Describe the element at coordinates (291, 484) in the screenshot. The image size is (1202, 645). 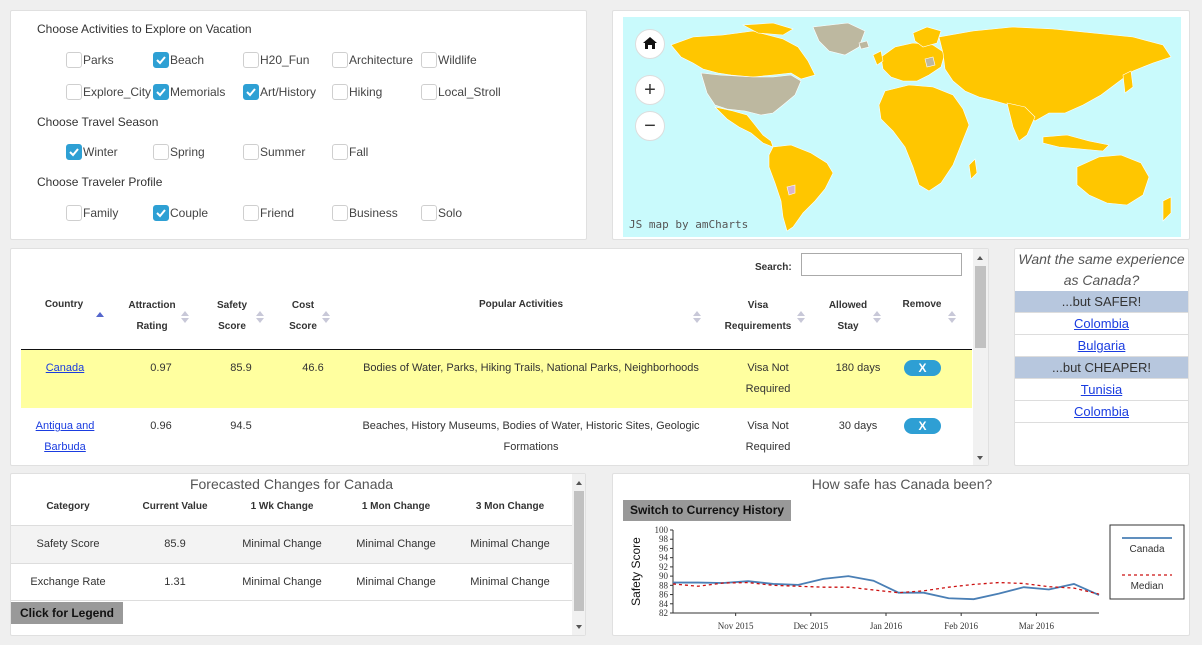
I see `forecast-title: Forecasted Changes for Canada` at that location.